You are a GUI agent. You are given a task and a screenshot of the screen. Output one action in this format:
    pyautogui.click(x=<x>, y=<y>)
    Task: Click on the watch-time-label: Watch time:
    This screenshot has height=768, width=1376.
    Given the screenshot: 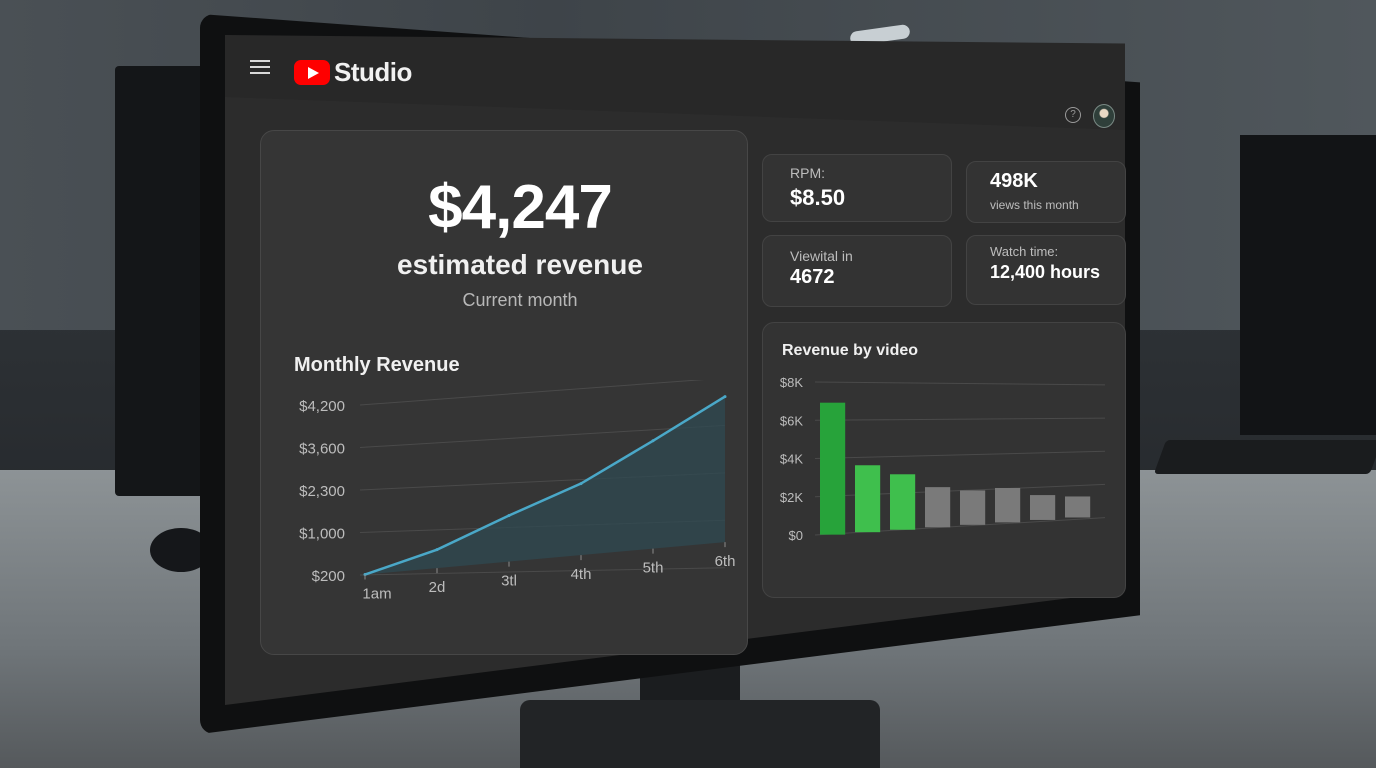 What is the action you would take?
    pyautogui.click(x=1024, y=251)
    